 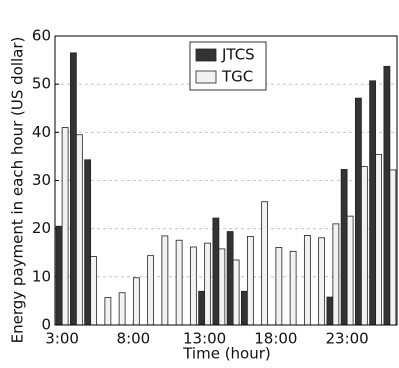 I want to click on y-tick-label: 40, so click(x=41, y=132).